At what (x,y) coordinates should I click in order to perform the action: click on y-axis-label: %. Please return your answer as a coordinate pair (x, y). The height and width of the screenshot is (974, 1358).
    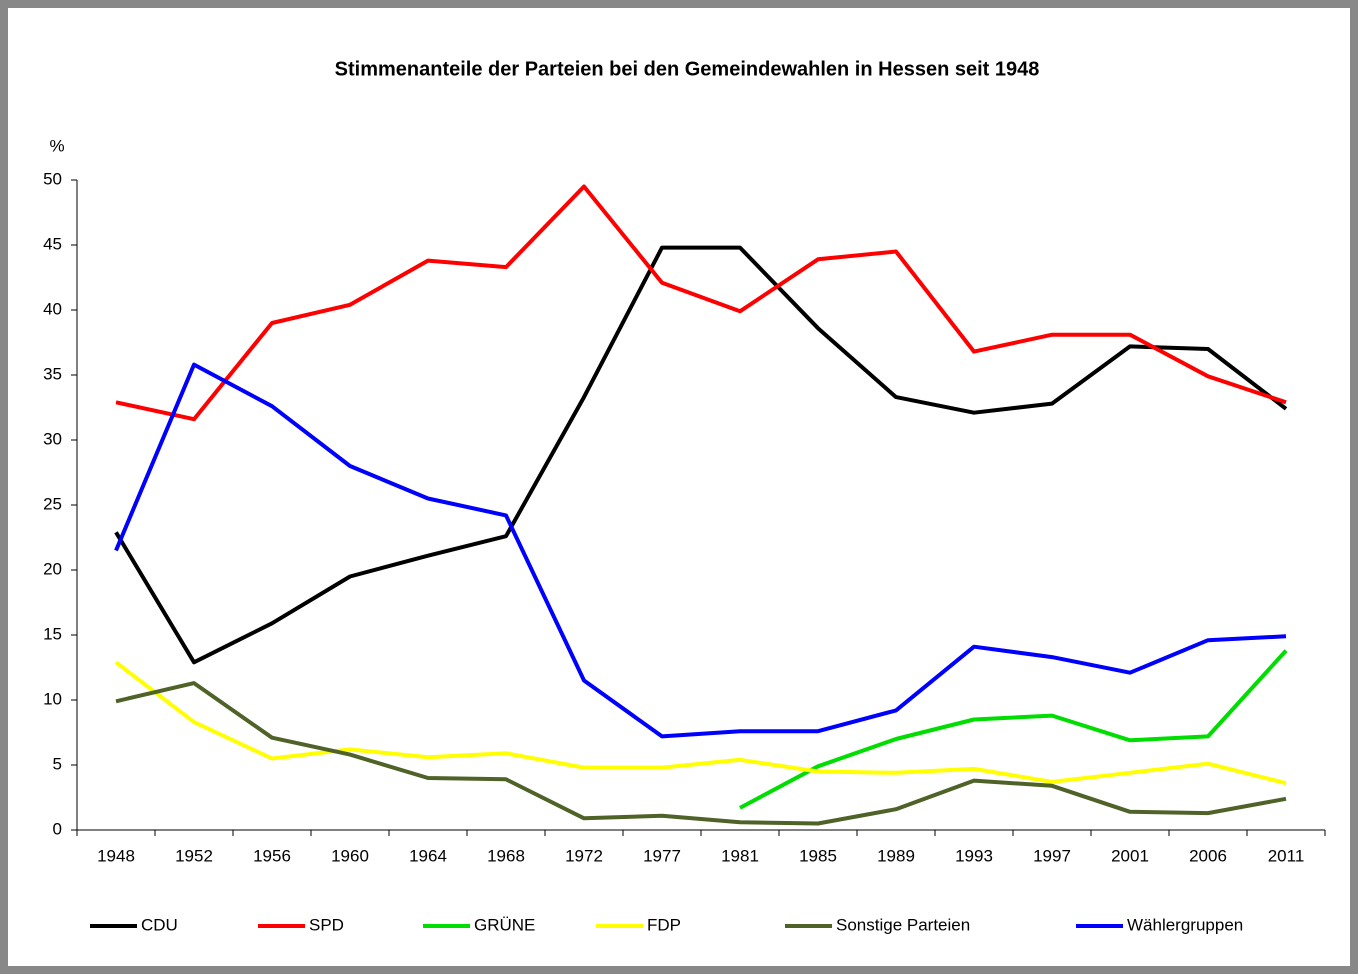
    Looking at the image, I should click on (56, 145).